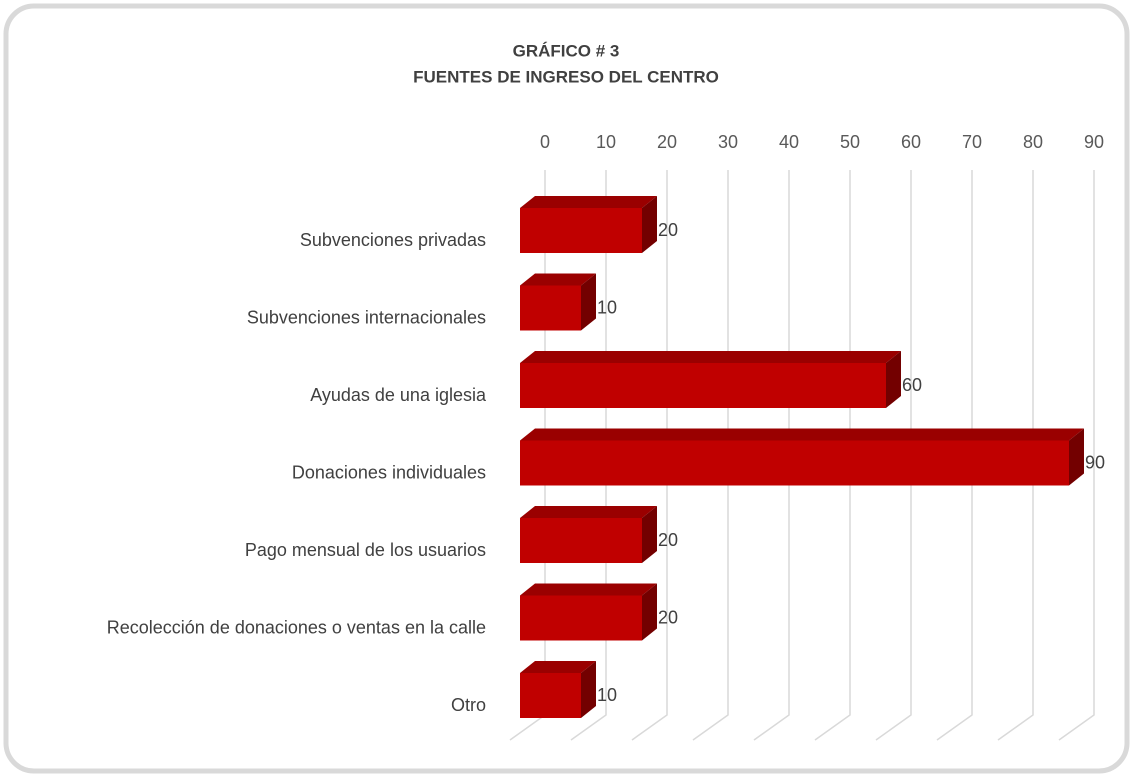 This screenshot has width=1133, height=777. I want to click on y-tick-label: Subvenciones internacionales, so click(366, 317).